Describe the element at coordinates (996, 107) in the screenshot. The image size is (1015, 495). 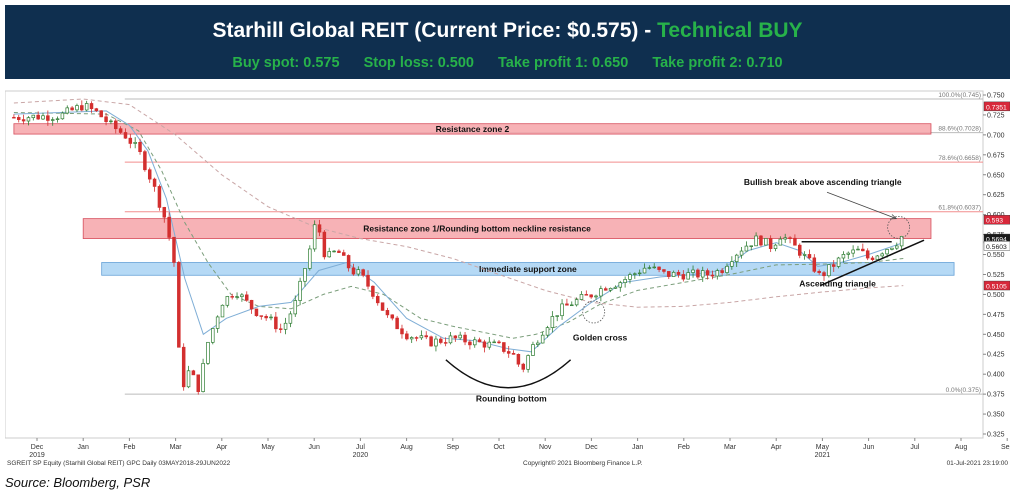
I see `price-label: 0.7351` at that location.